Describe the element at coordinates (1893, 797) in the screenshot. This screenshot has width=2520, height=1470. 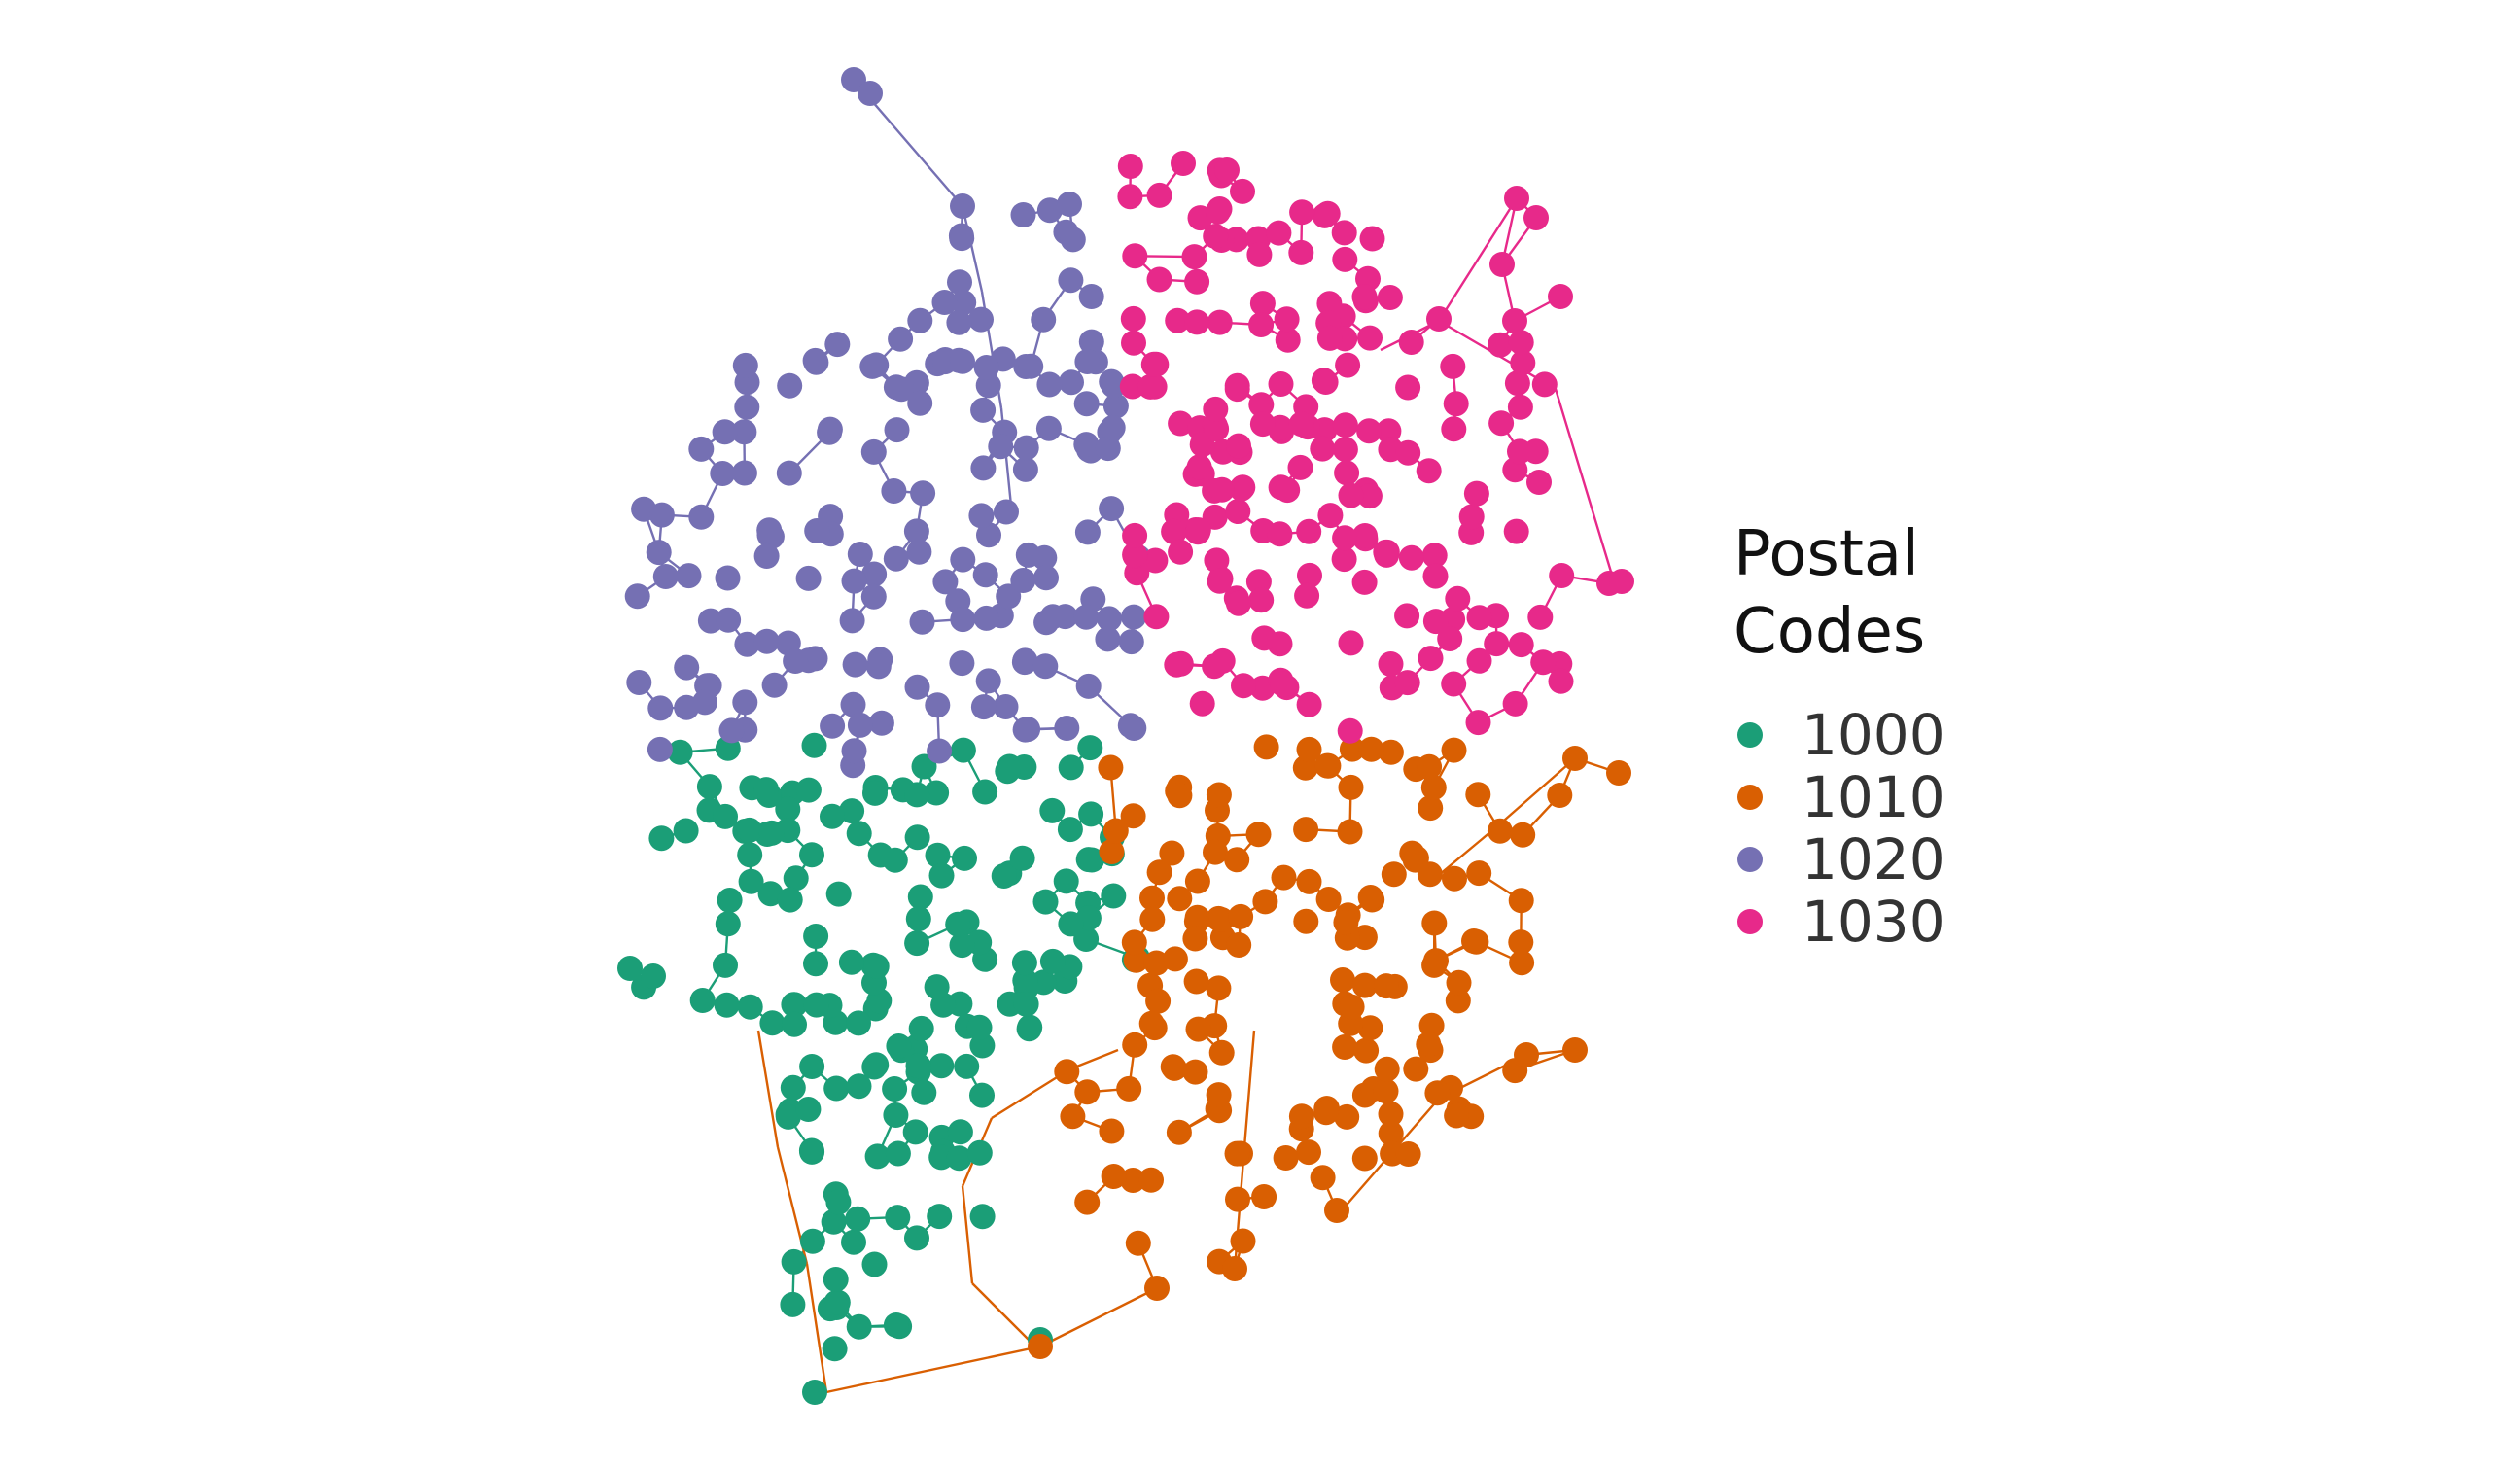
I see `legend-item-1010: 1010` at that location.